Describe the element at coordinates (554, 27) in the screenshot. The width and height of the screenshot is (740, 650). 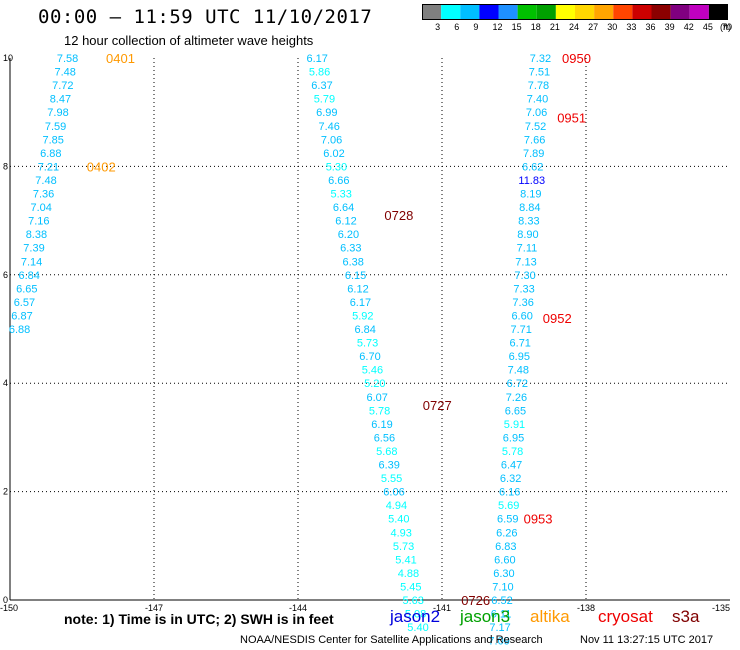
I see `colorbar-label: 21` at that location.